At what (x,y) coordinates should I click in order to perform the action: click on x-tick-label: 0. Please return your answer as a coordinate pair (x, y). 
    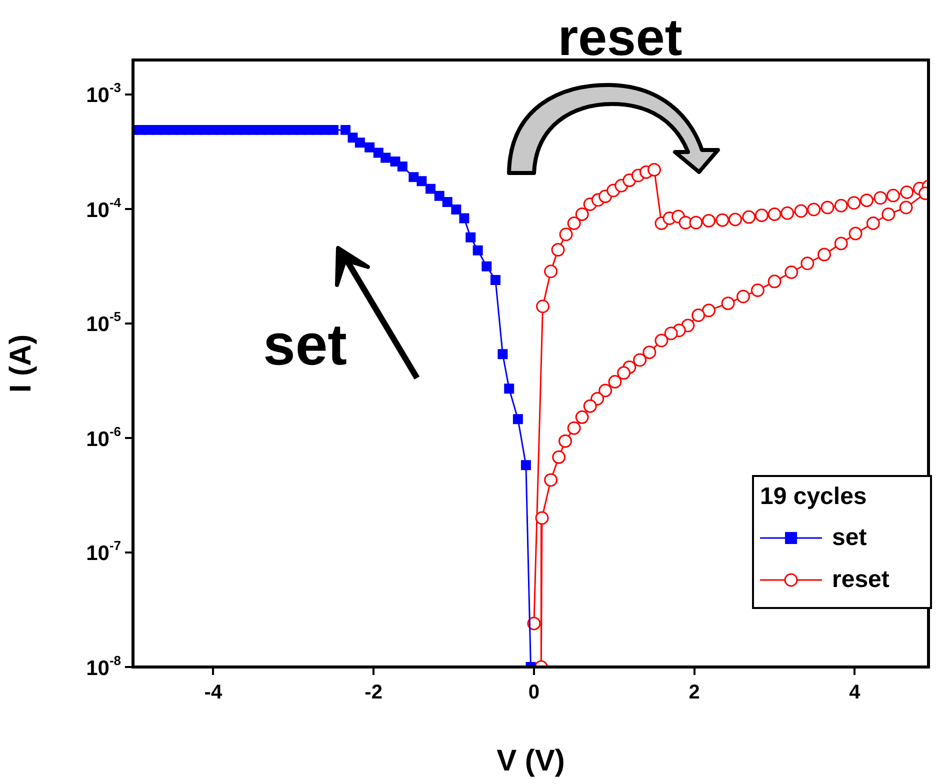
    Looking at the image, I should click on (534, 693).